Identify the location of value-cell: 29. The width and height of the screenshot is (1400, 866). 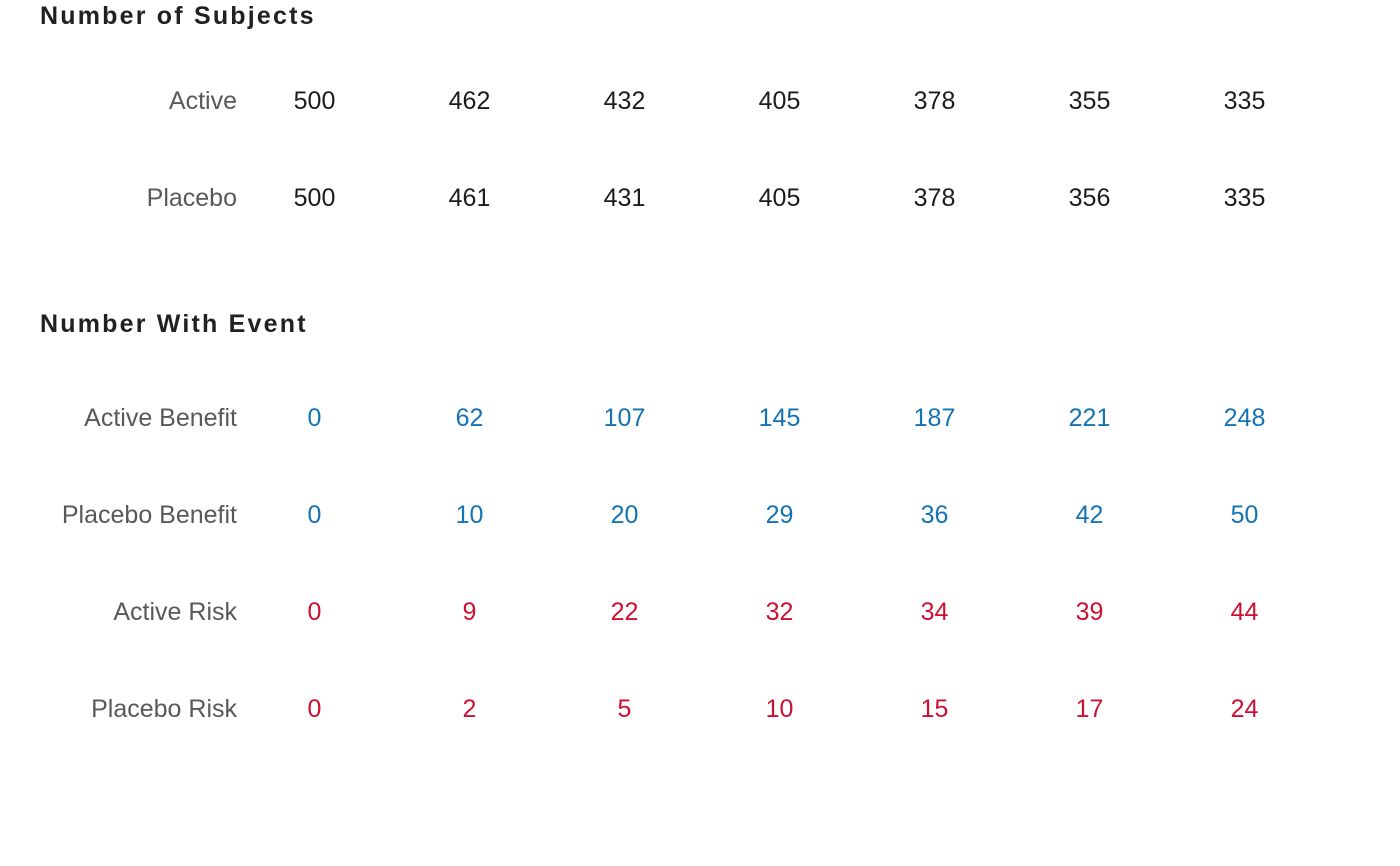
(779, 515).